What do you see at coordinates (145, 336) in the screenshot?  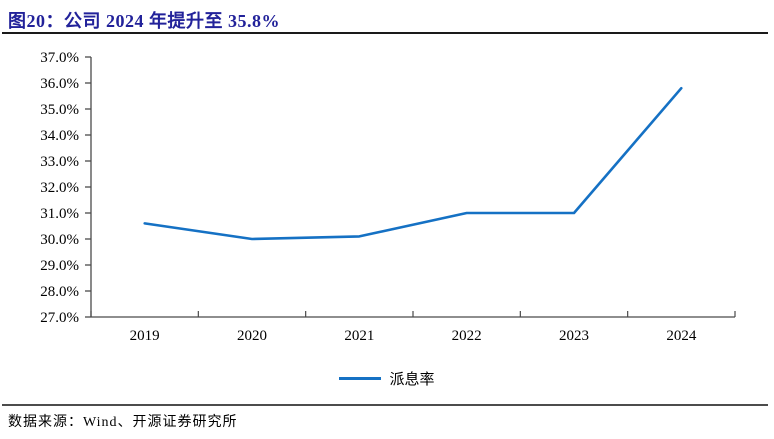 I see `x-tick-label: 2019` at bounding box center [145, 336].